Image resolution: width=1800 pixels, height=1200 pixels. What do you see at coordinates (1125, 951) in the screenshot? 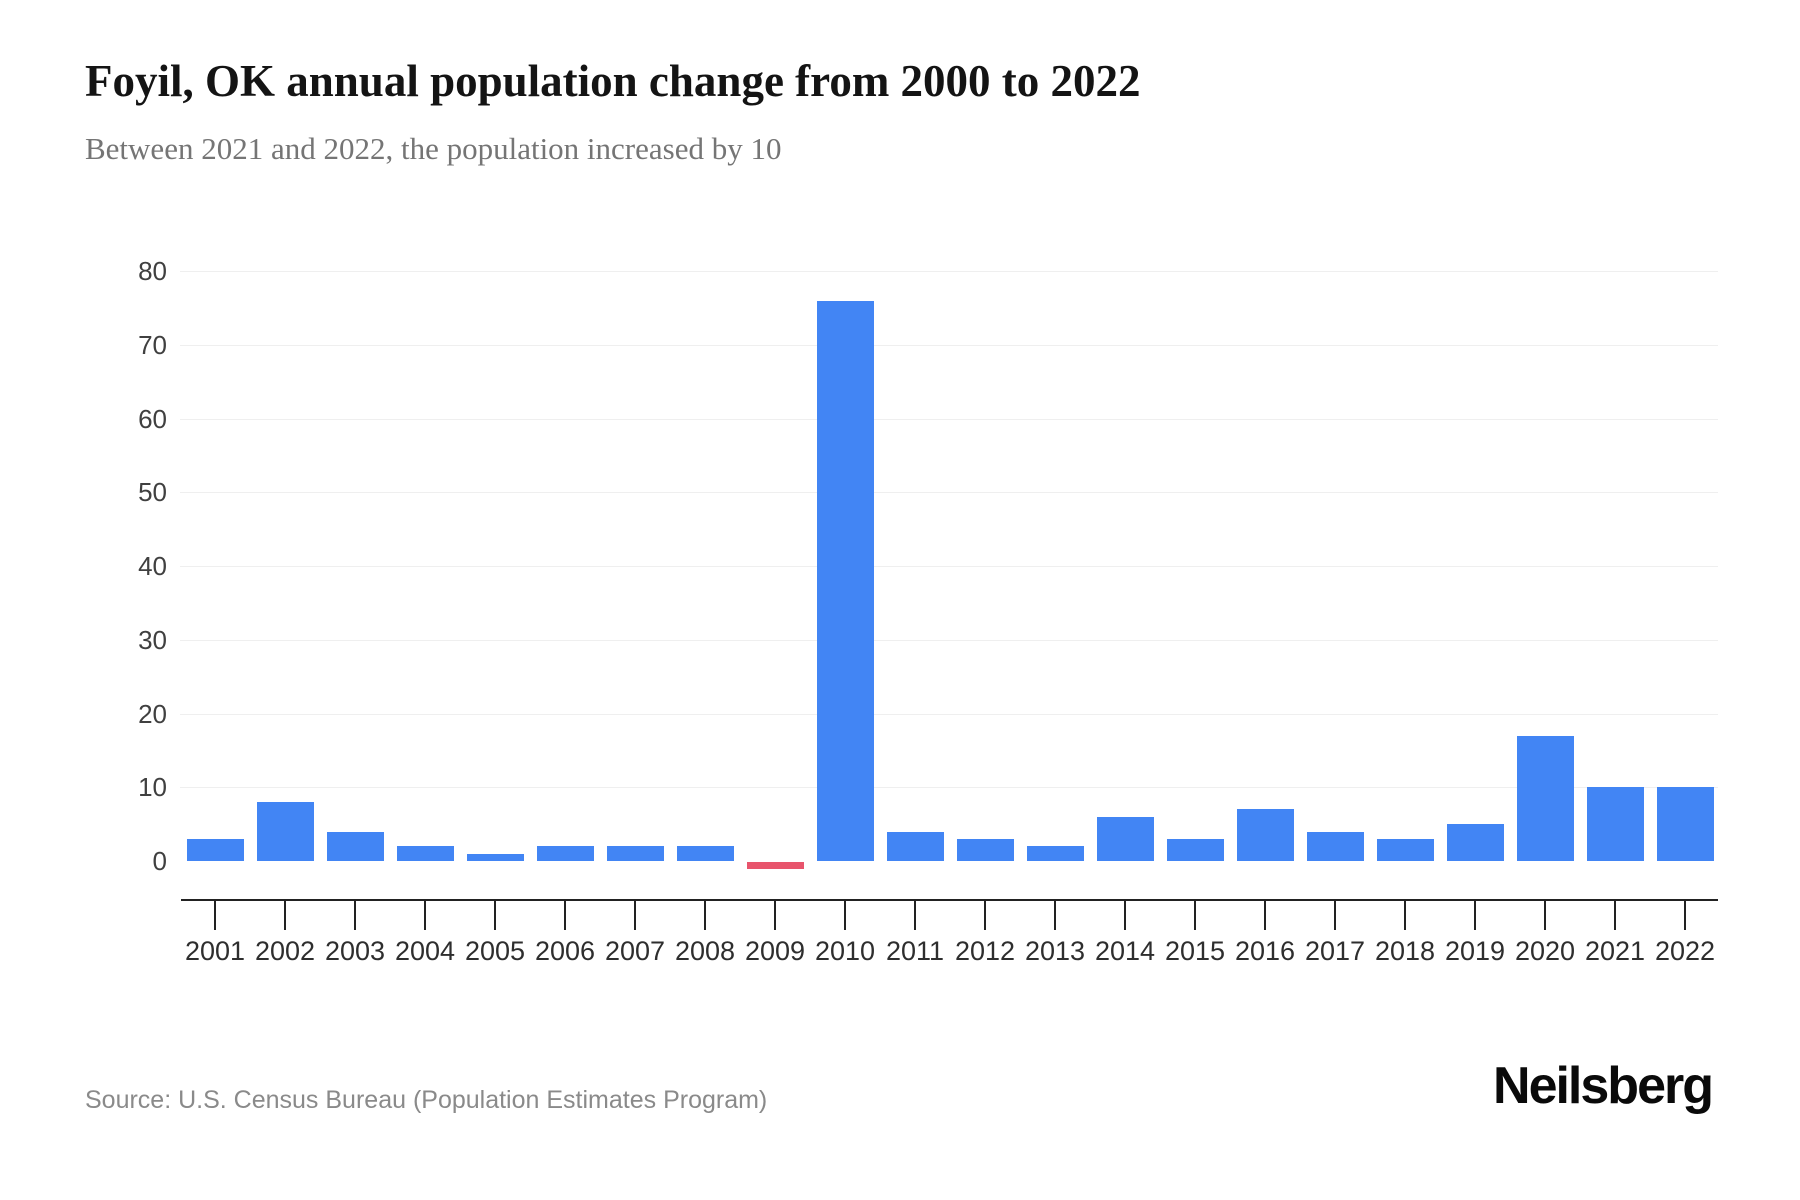
I see `x-axis-label-2014: 2014` at bounding box center [1125, 951].